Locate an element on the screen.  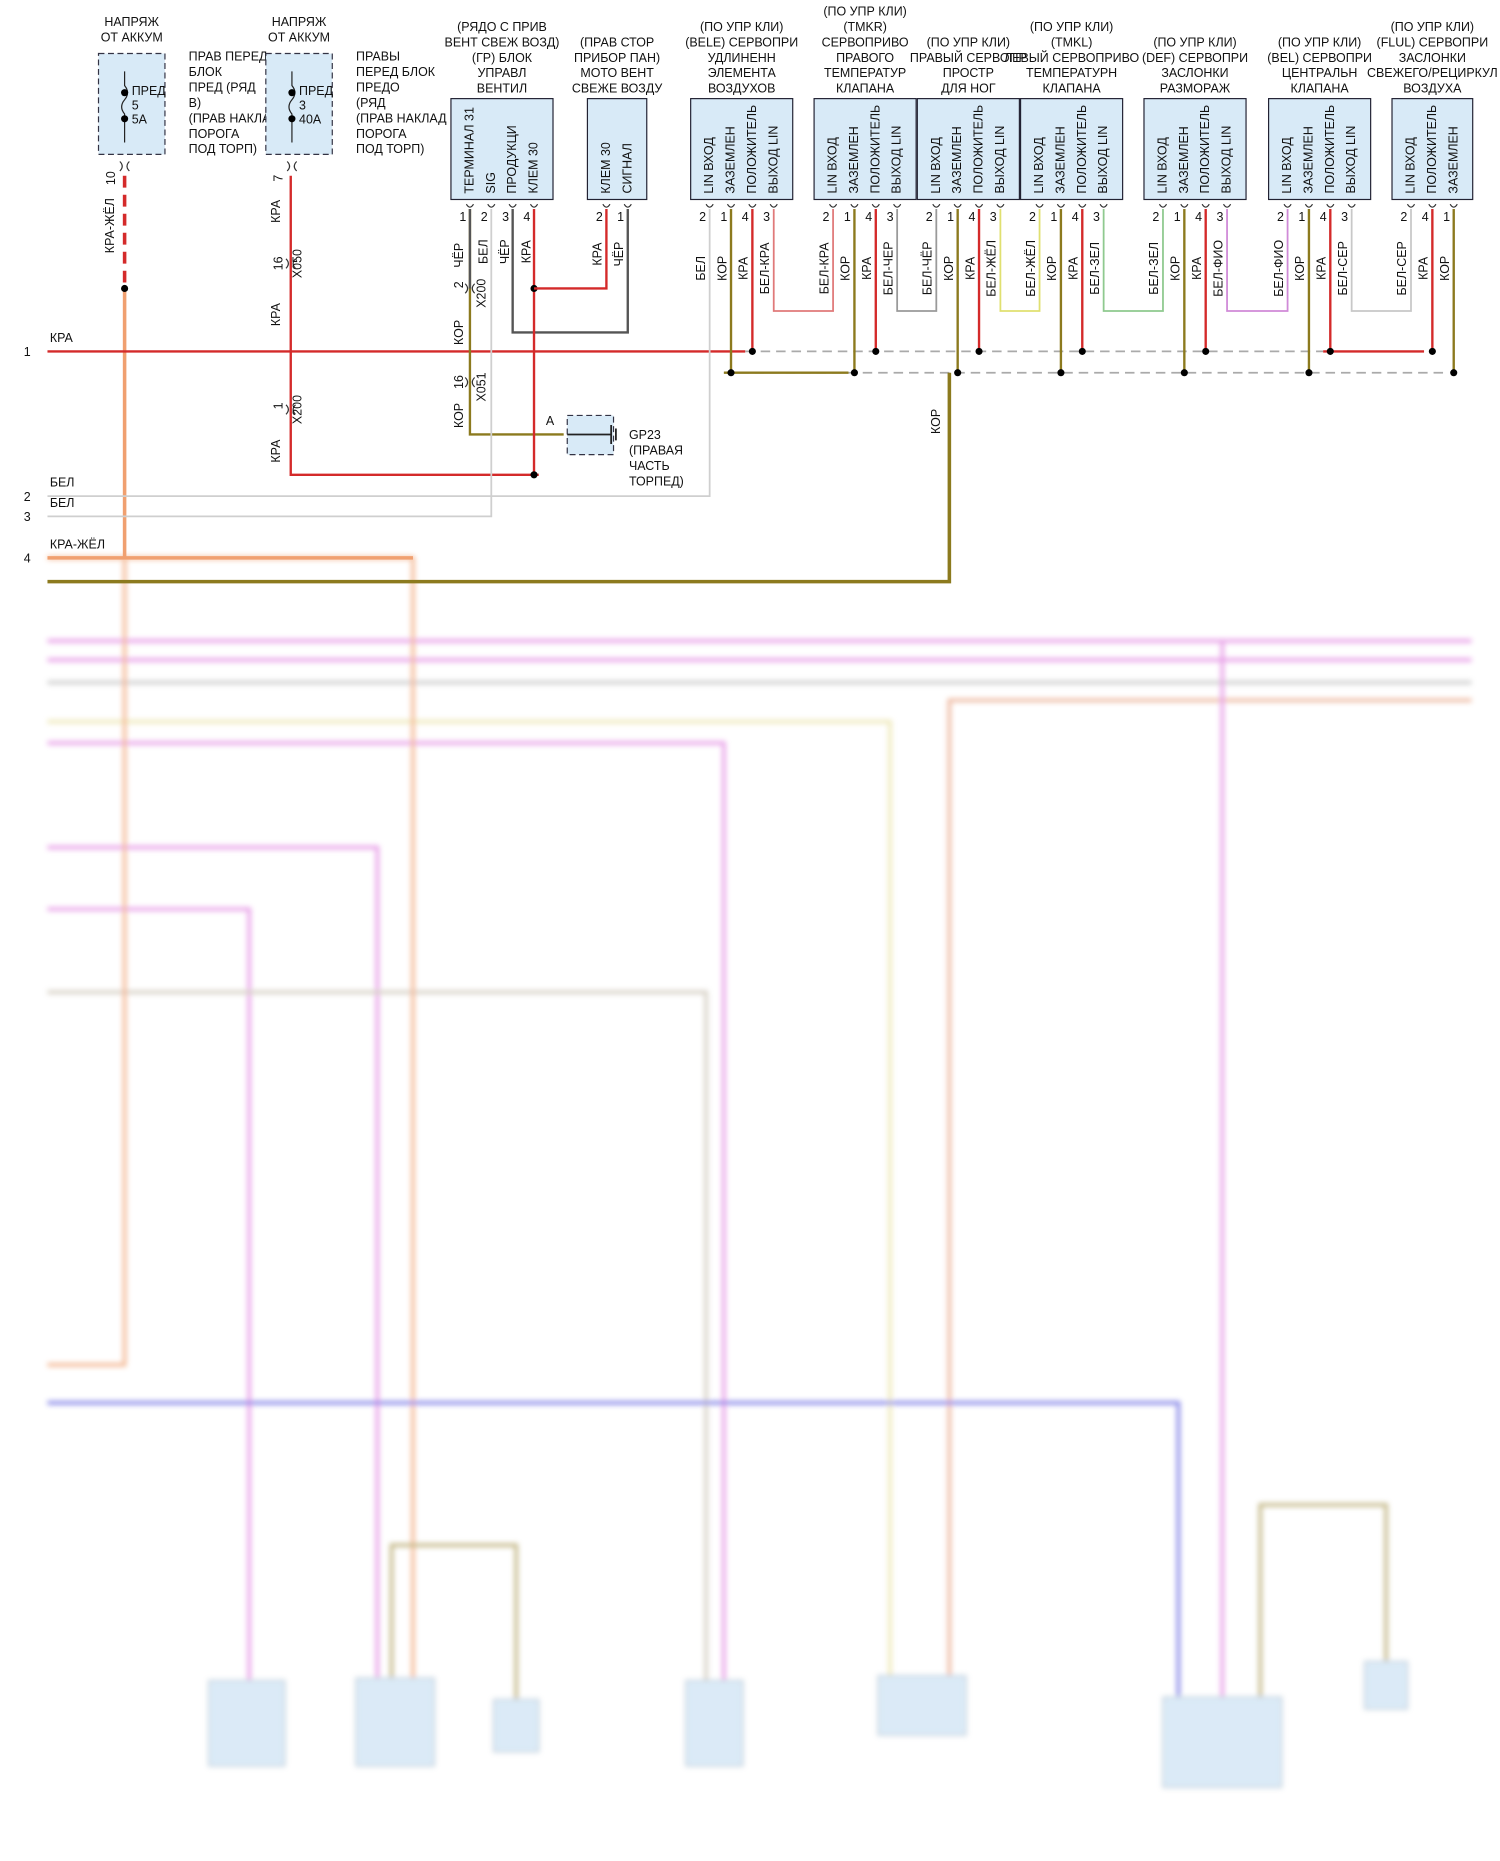
fuse-box is located at coordinates (131, 103).